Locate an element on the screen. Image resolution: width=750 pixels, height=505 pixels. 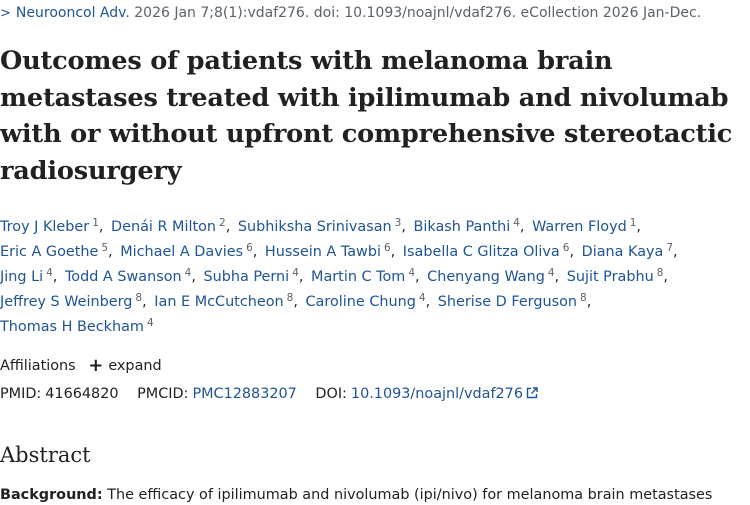
author-name: Eric A Goethe is located at coordinates (49, 252).